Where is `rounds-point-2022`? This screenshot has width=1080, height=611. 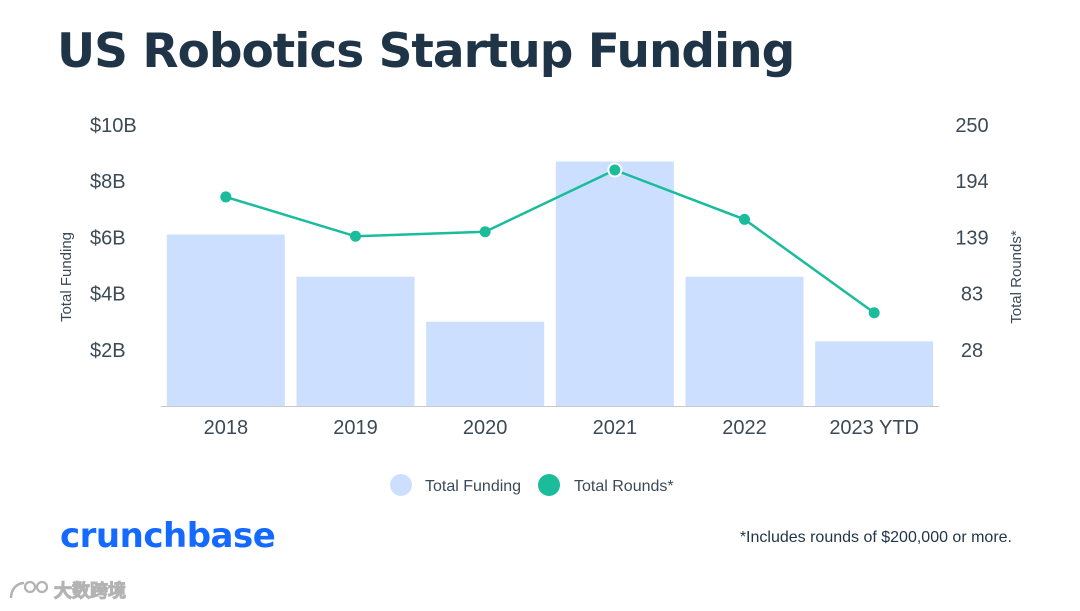 rounds-point-2022 is located at coordinates (744, 219).